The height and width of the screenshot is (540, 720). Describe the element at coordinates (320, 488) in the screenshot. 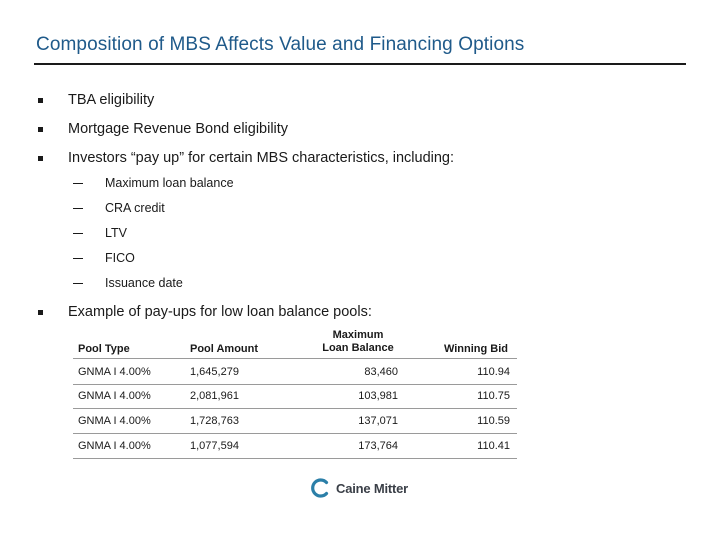

I see `logo-mark-icon` at that location.